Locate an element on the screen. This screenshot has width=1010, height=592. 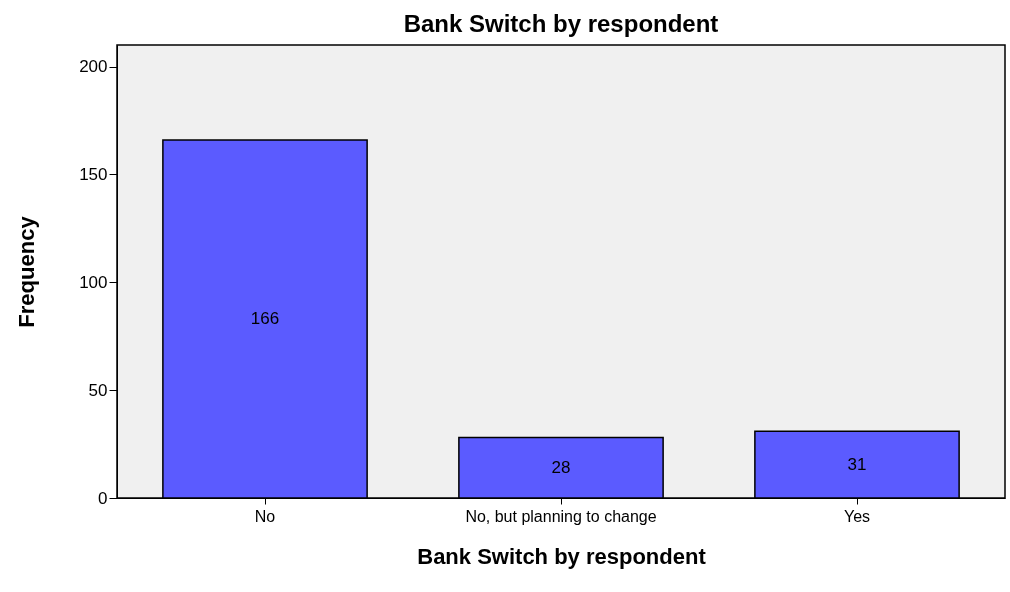
y-tick-label: 50 is located at coordinates (98, 390).